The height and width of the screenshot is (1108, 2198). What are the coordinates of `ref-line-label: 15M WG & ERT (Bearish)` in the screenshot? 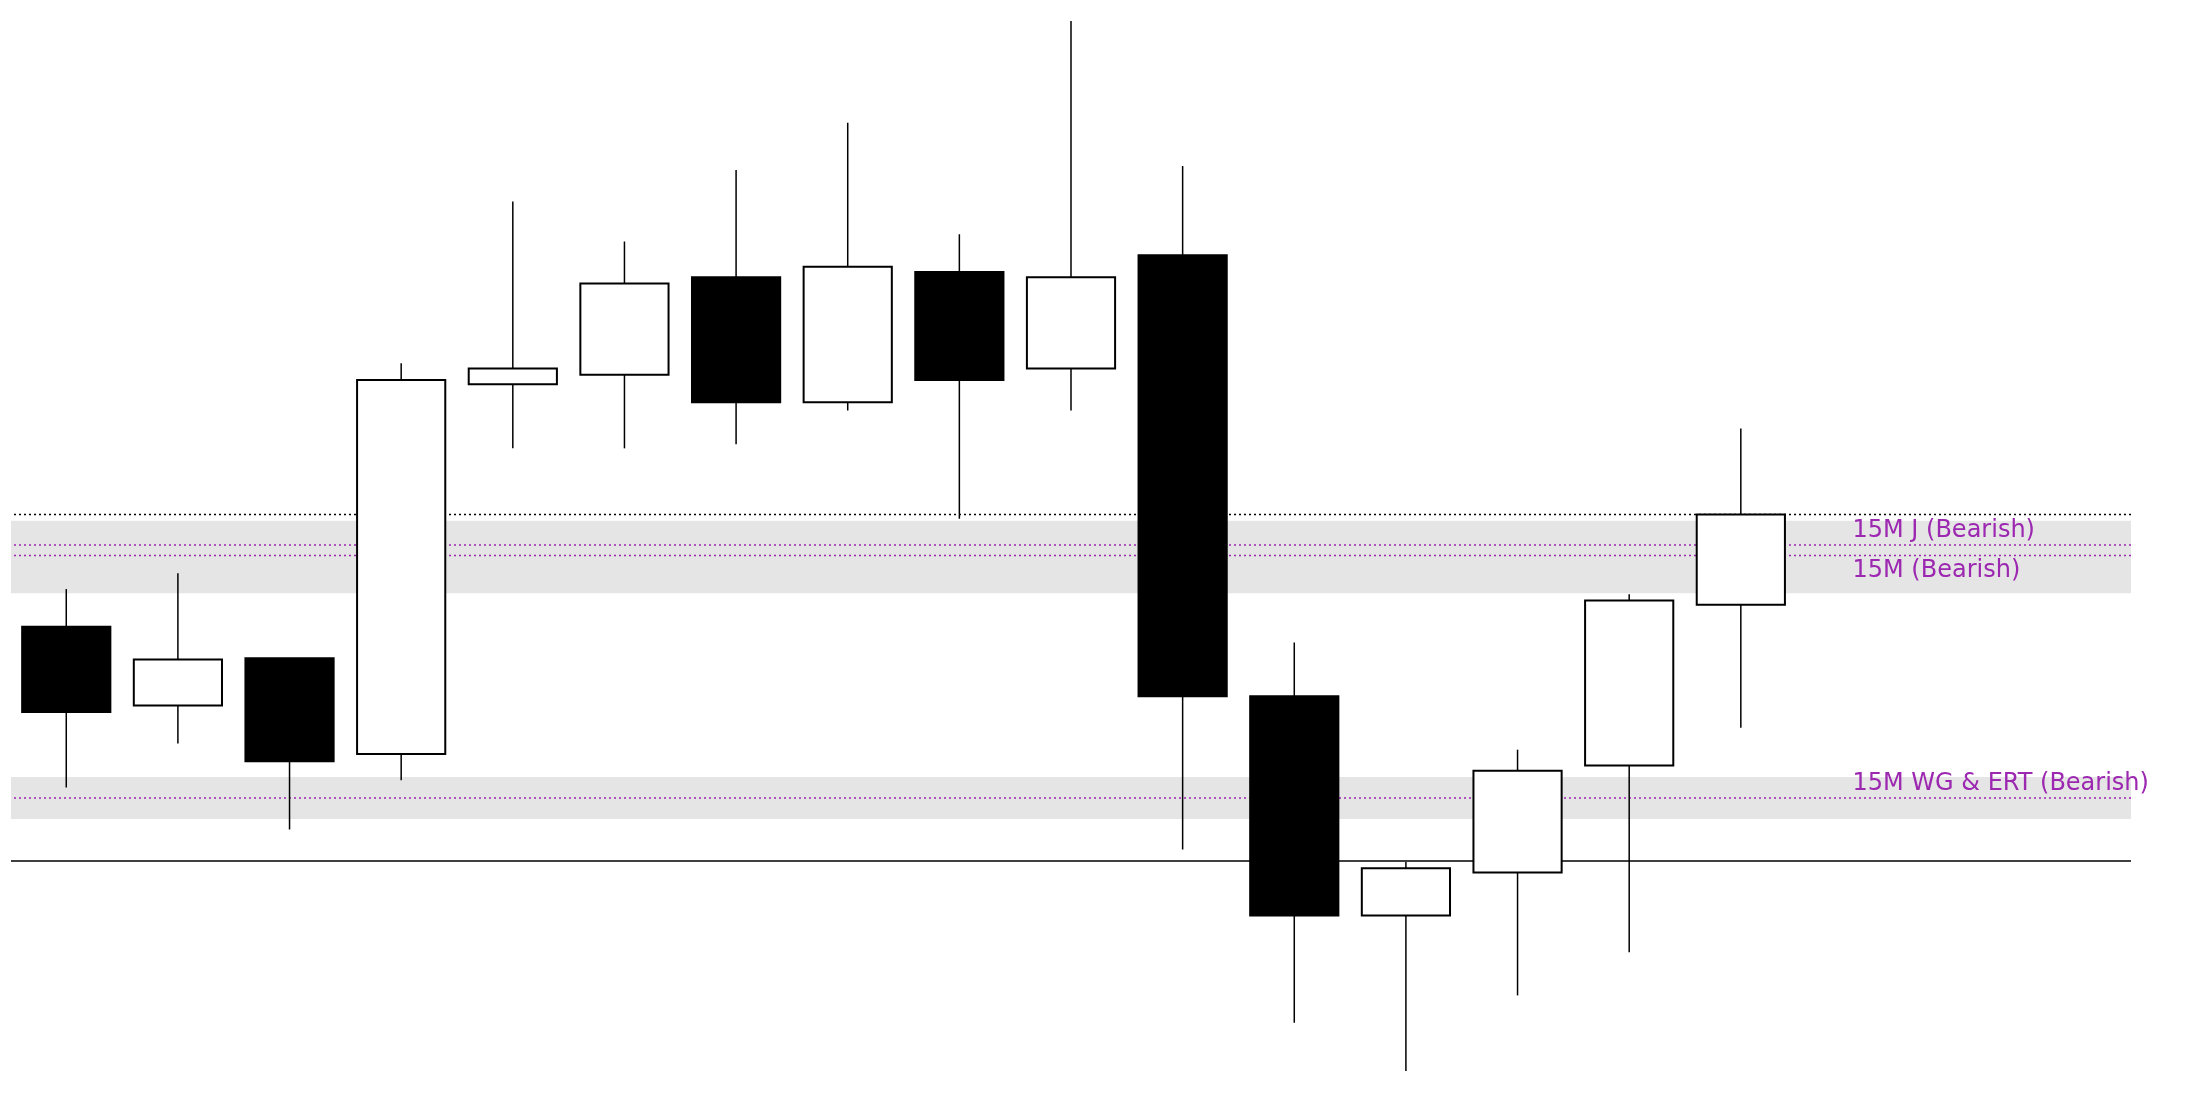 It's located at (2000, 782).